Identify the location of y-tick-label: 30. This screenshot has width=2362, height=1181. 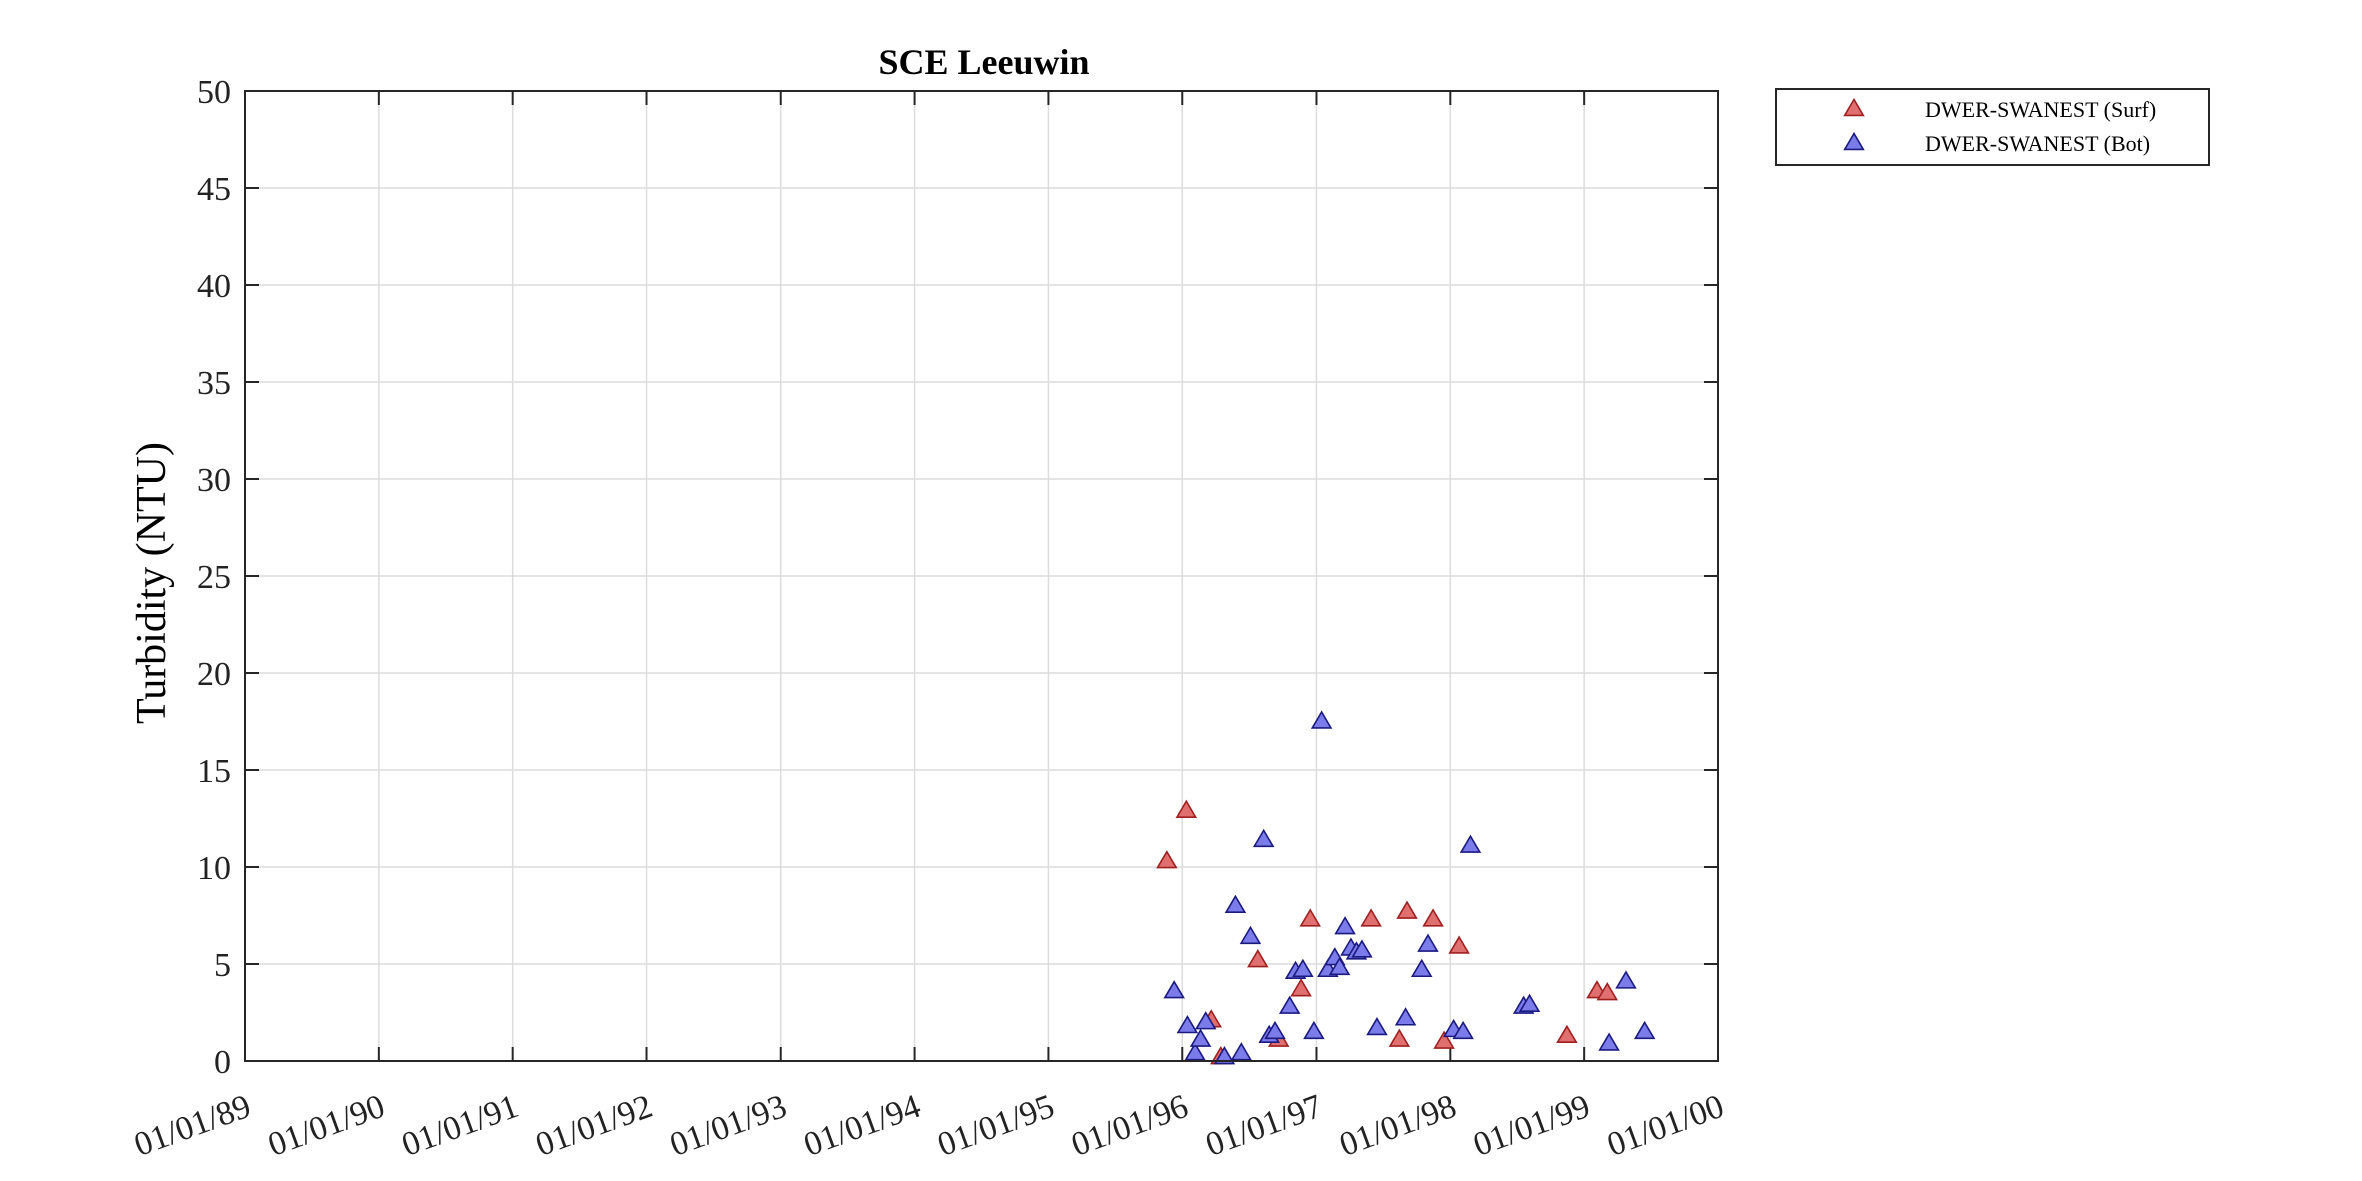
(214, 480).